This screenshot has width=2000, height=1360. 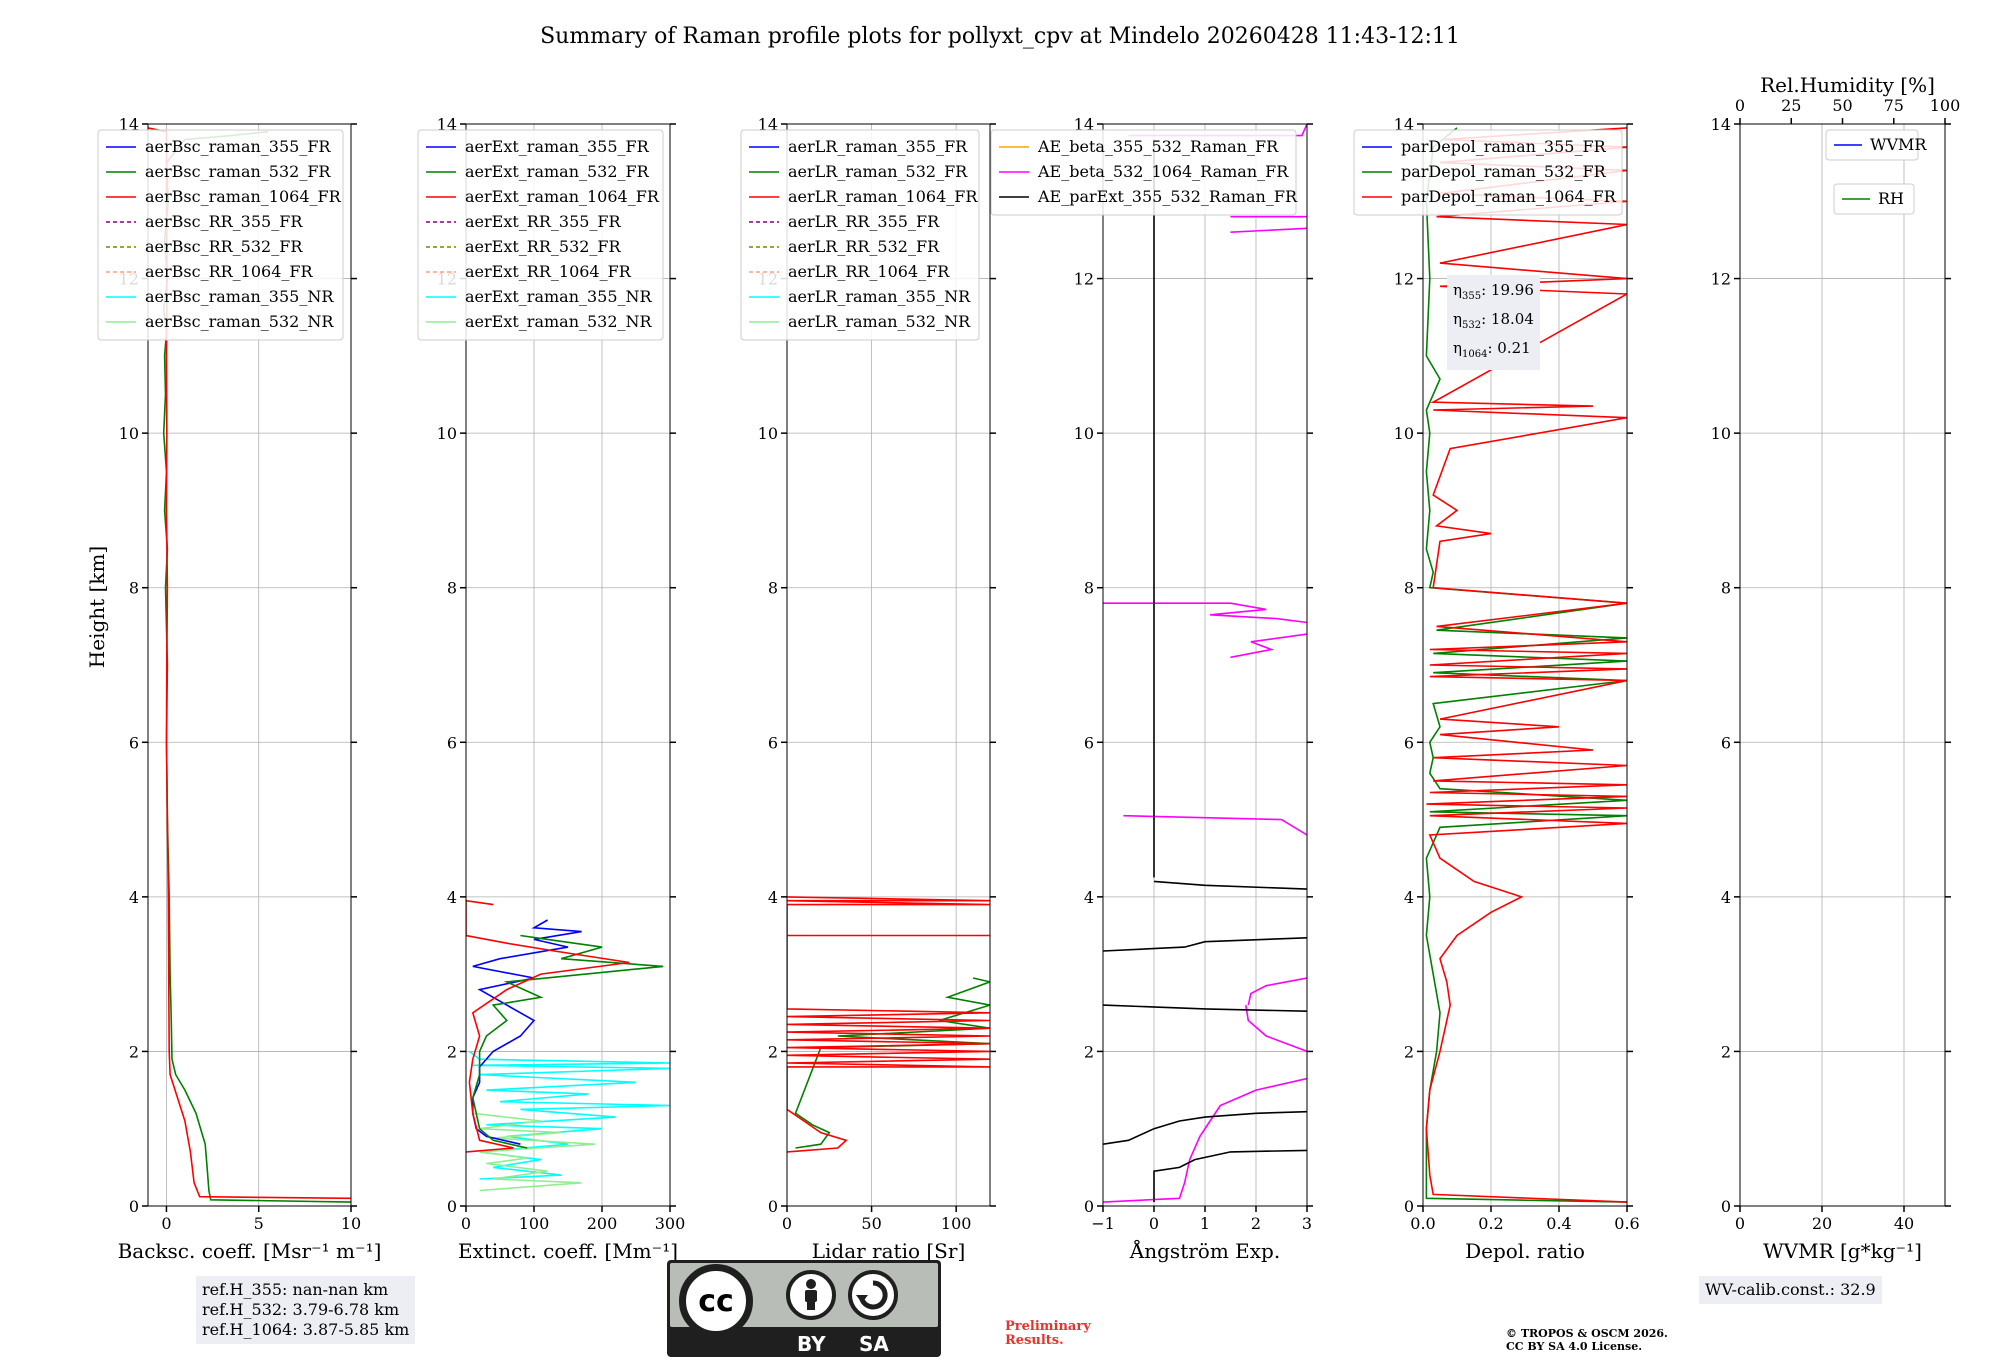 I want to click on top-tick-label: 75, so click(x=1894, y=105).